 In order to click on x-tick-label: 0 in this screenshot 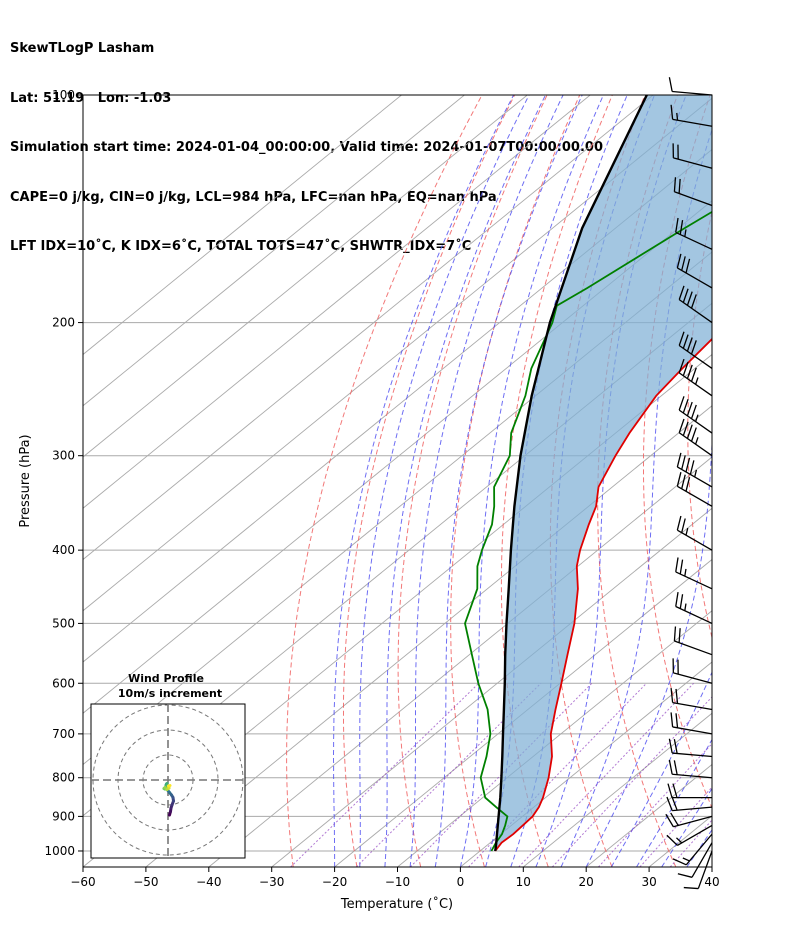, I will do `click(461, 882)`.